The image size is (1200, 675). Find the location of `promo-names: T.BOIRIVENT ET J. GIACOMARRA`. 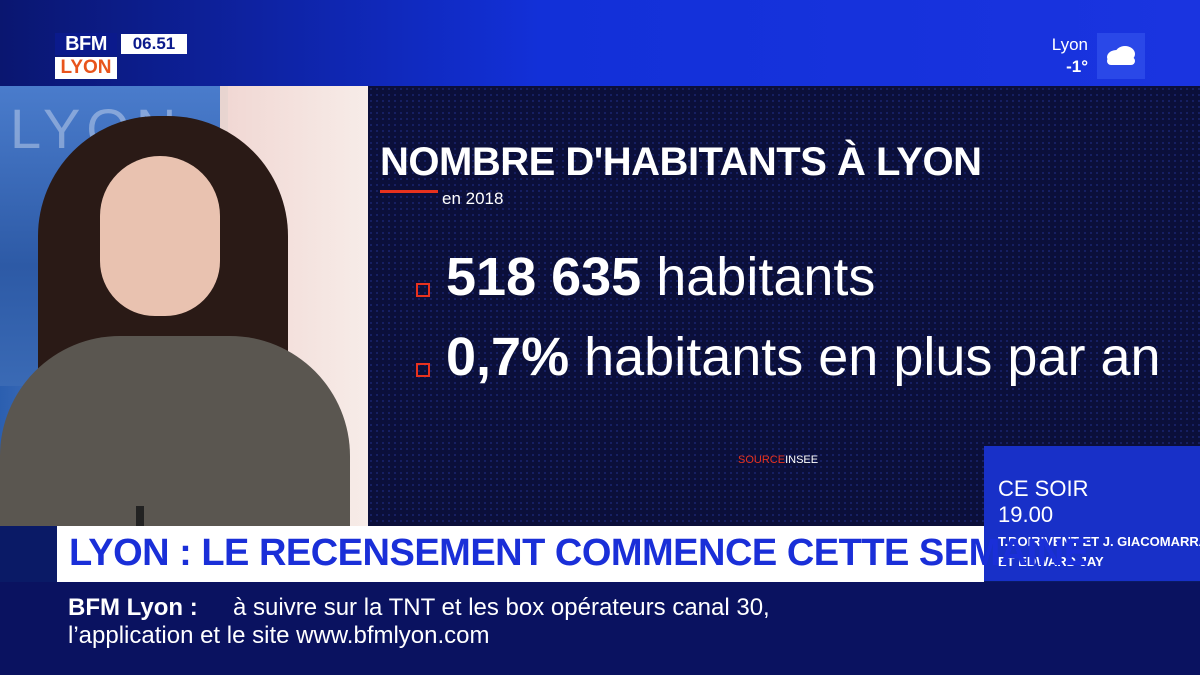

promo-names: T.BOIRIVENT ET J. GIACOMARRA is located at coordinates (1099, 541).